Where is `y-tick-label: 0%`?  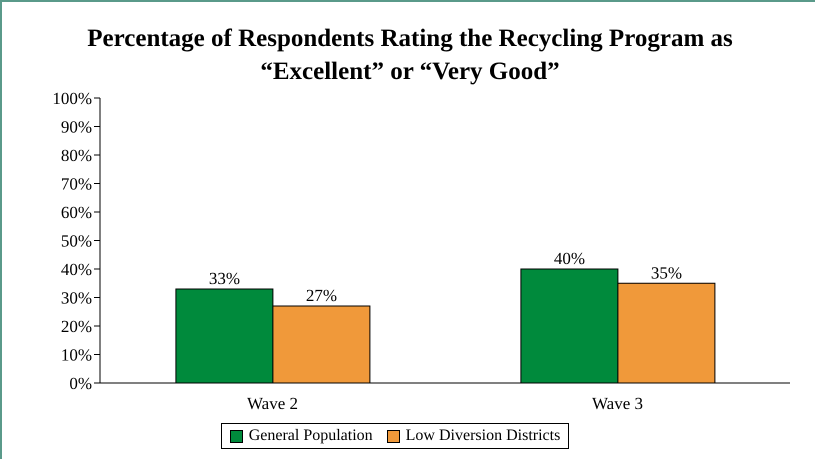
y-tick-label: 0% is located at coordinates (80, 384).